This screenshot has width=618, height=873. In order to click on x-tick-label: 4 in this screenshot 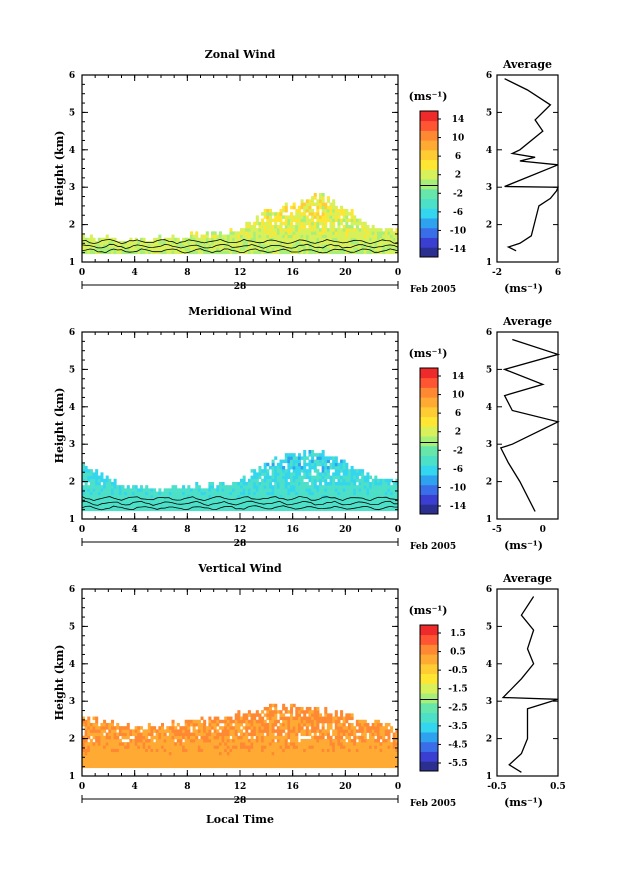, I will do `click(135, 787)`.